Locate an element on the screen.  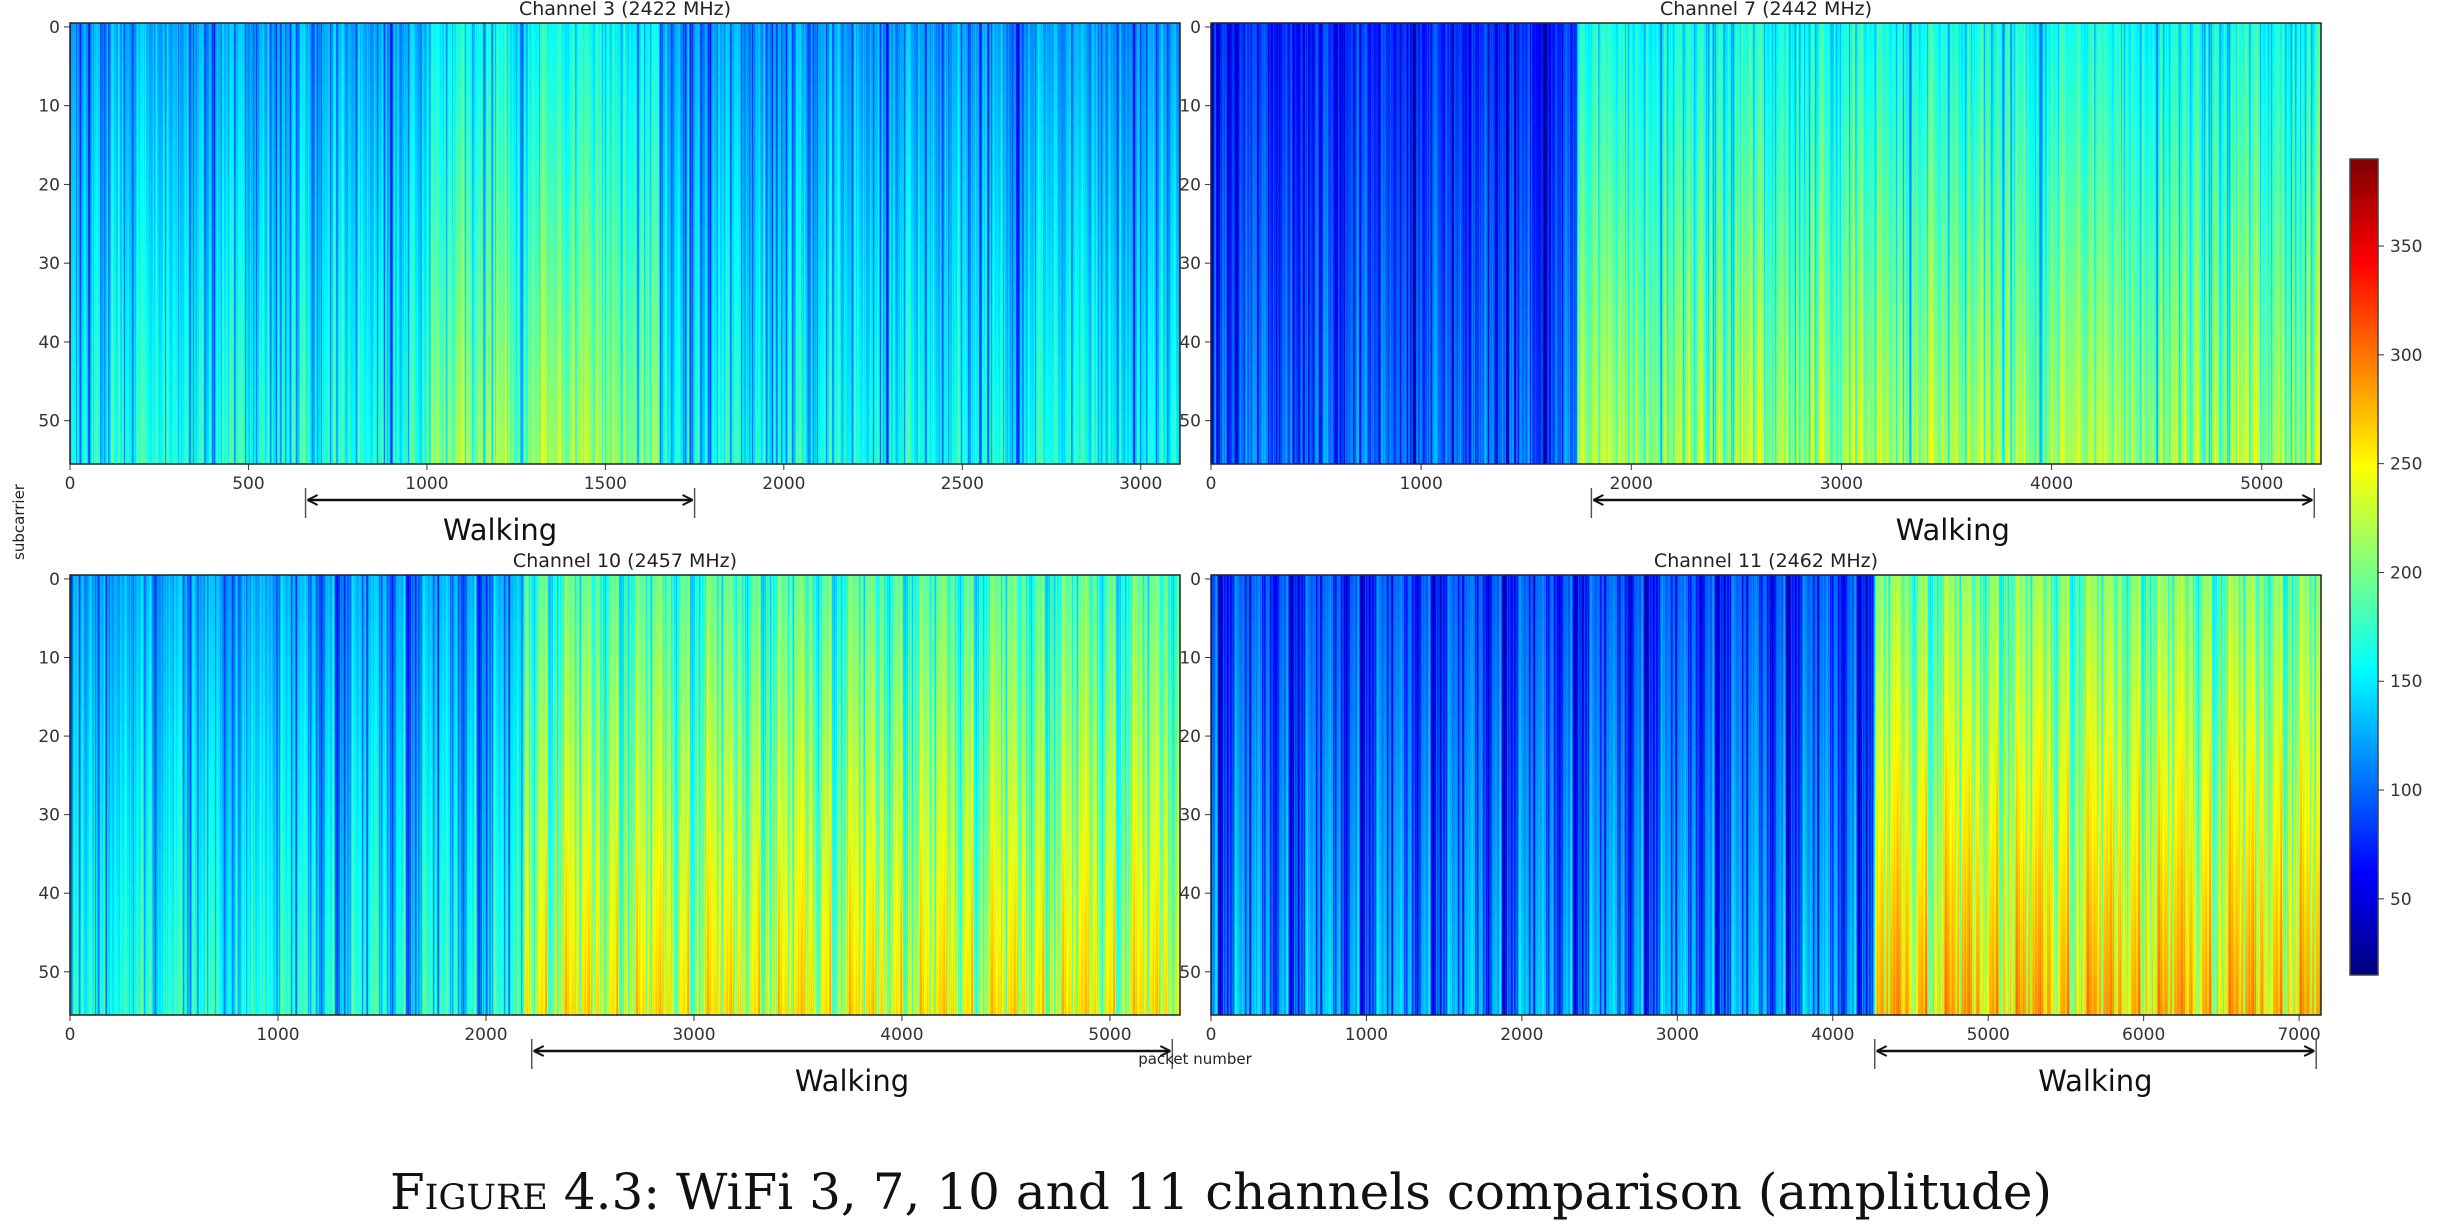
panel-title: Channel 11 (2462 MHz) is located at coordinates (1766, 561).